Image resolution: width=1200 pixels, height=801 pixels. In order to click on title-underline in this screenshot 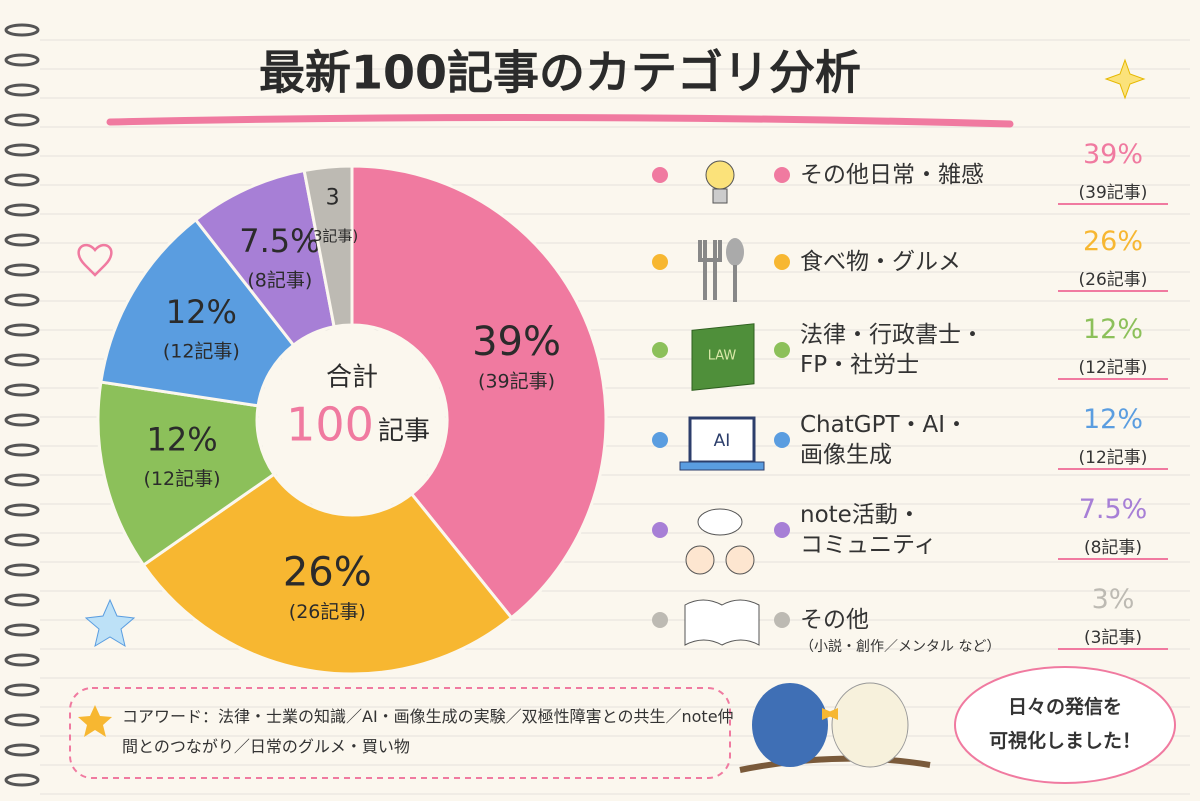, I will do `click(560, 120)`.